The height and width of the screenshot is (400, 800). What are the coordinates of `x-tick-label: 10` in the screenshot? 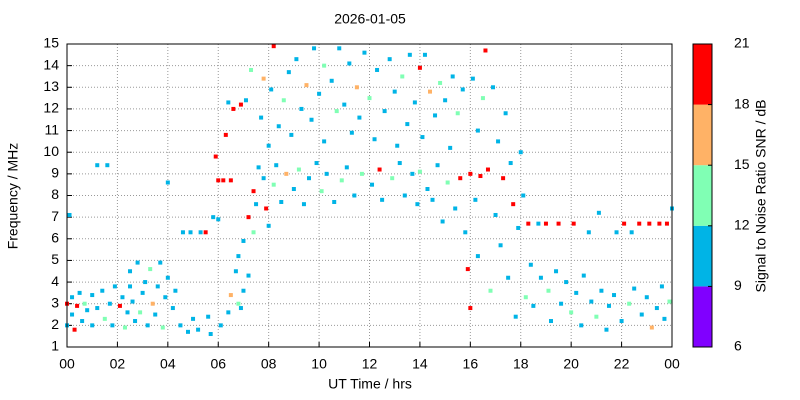 It's located at (319, 364).